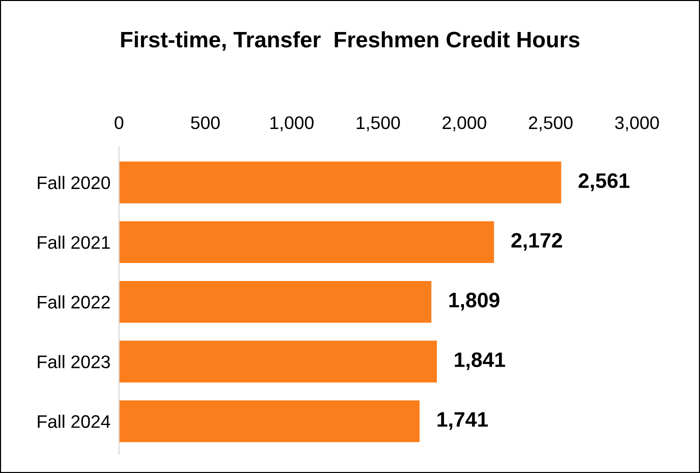 The image size is (700, 473). What do you see at coordinates (480, 361) in the screenshot?
I see `data-label: 1,841` at bounding box center [480, 361].